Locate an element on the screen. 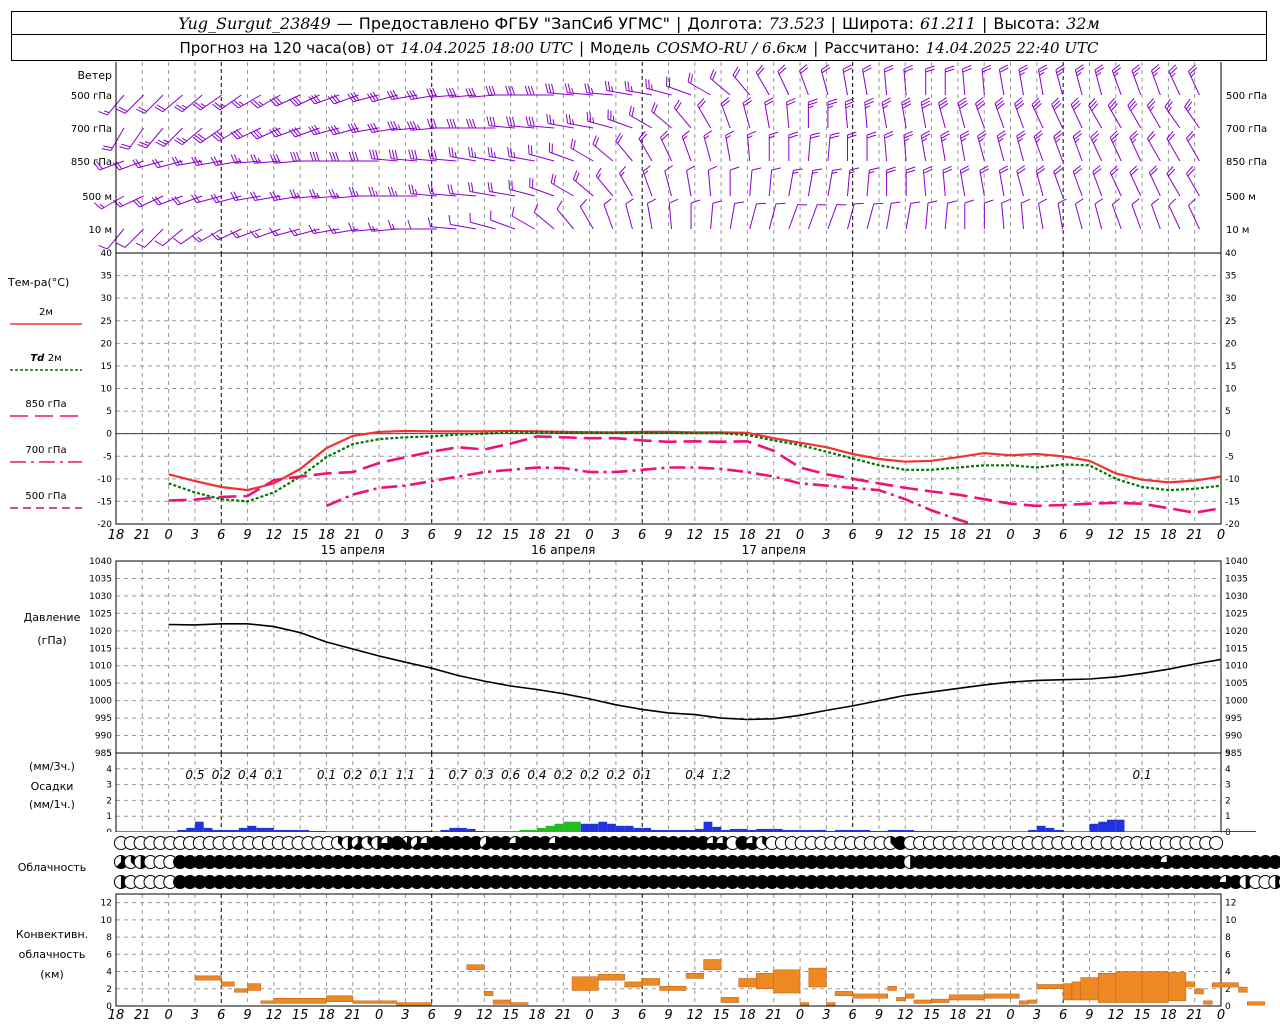 The width and height of the screenshot is (1280, 1024). provider-text: Предоставлено ФГБУ "ЗапСиб УГМС" is located at coordinates (514, 23).